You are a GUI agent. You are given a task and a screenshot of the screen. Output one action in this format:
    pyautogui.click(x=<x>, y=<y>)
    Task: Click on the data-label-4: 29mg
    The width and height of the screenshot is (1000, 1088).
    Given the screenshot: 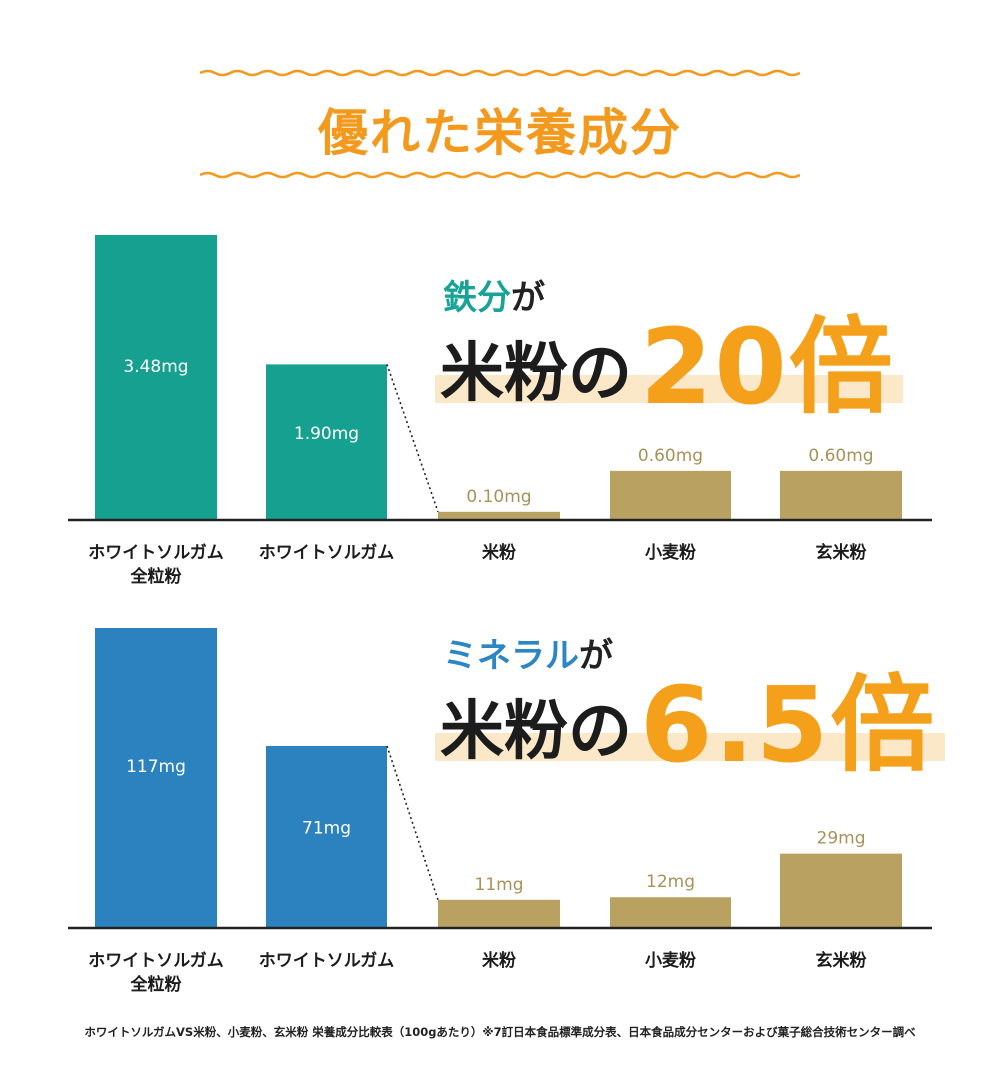 What is the action you would take?
    pyautogui.click(x=841, y=839)
    